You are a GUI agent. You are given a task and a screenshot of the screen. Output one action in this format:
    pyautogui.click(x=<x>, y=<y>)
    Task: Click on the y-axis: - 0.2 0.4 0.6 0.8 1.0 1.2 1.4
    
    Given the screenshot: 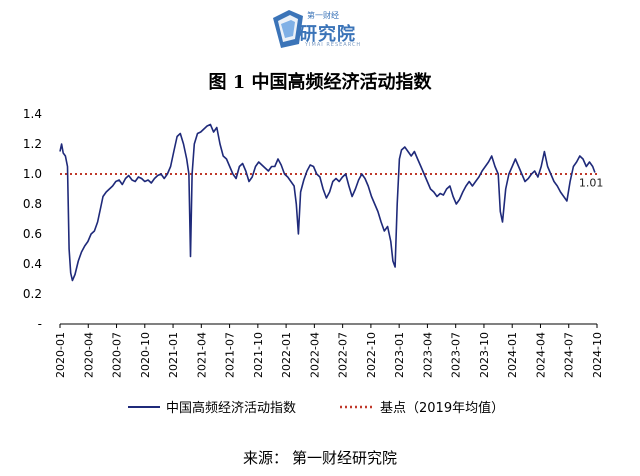 What is the action you would take?
    pyautogui.click(x=32, y=219)
    